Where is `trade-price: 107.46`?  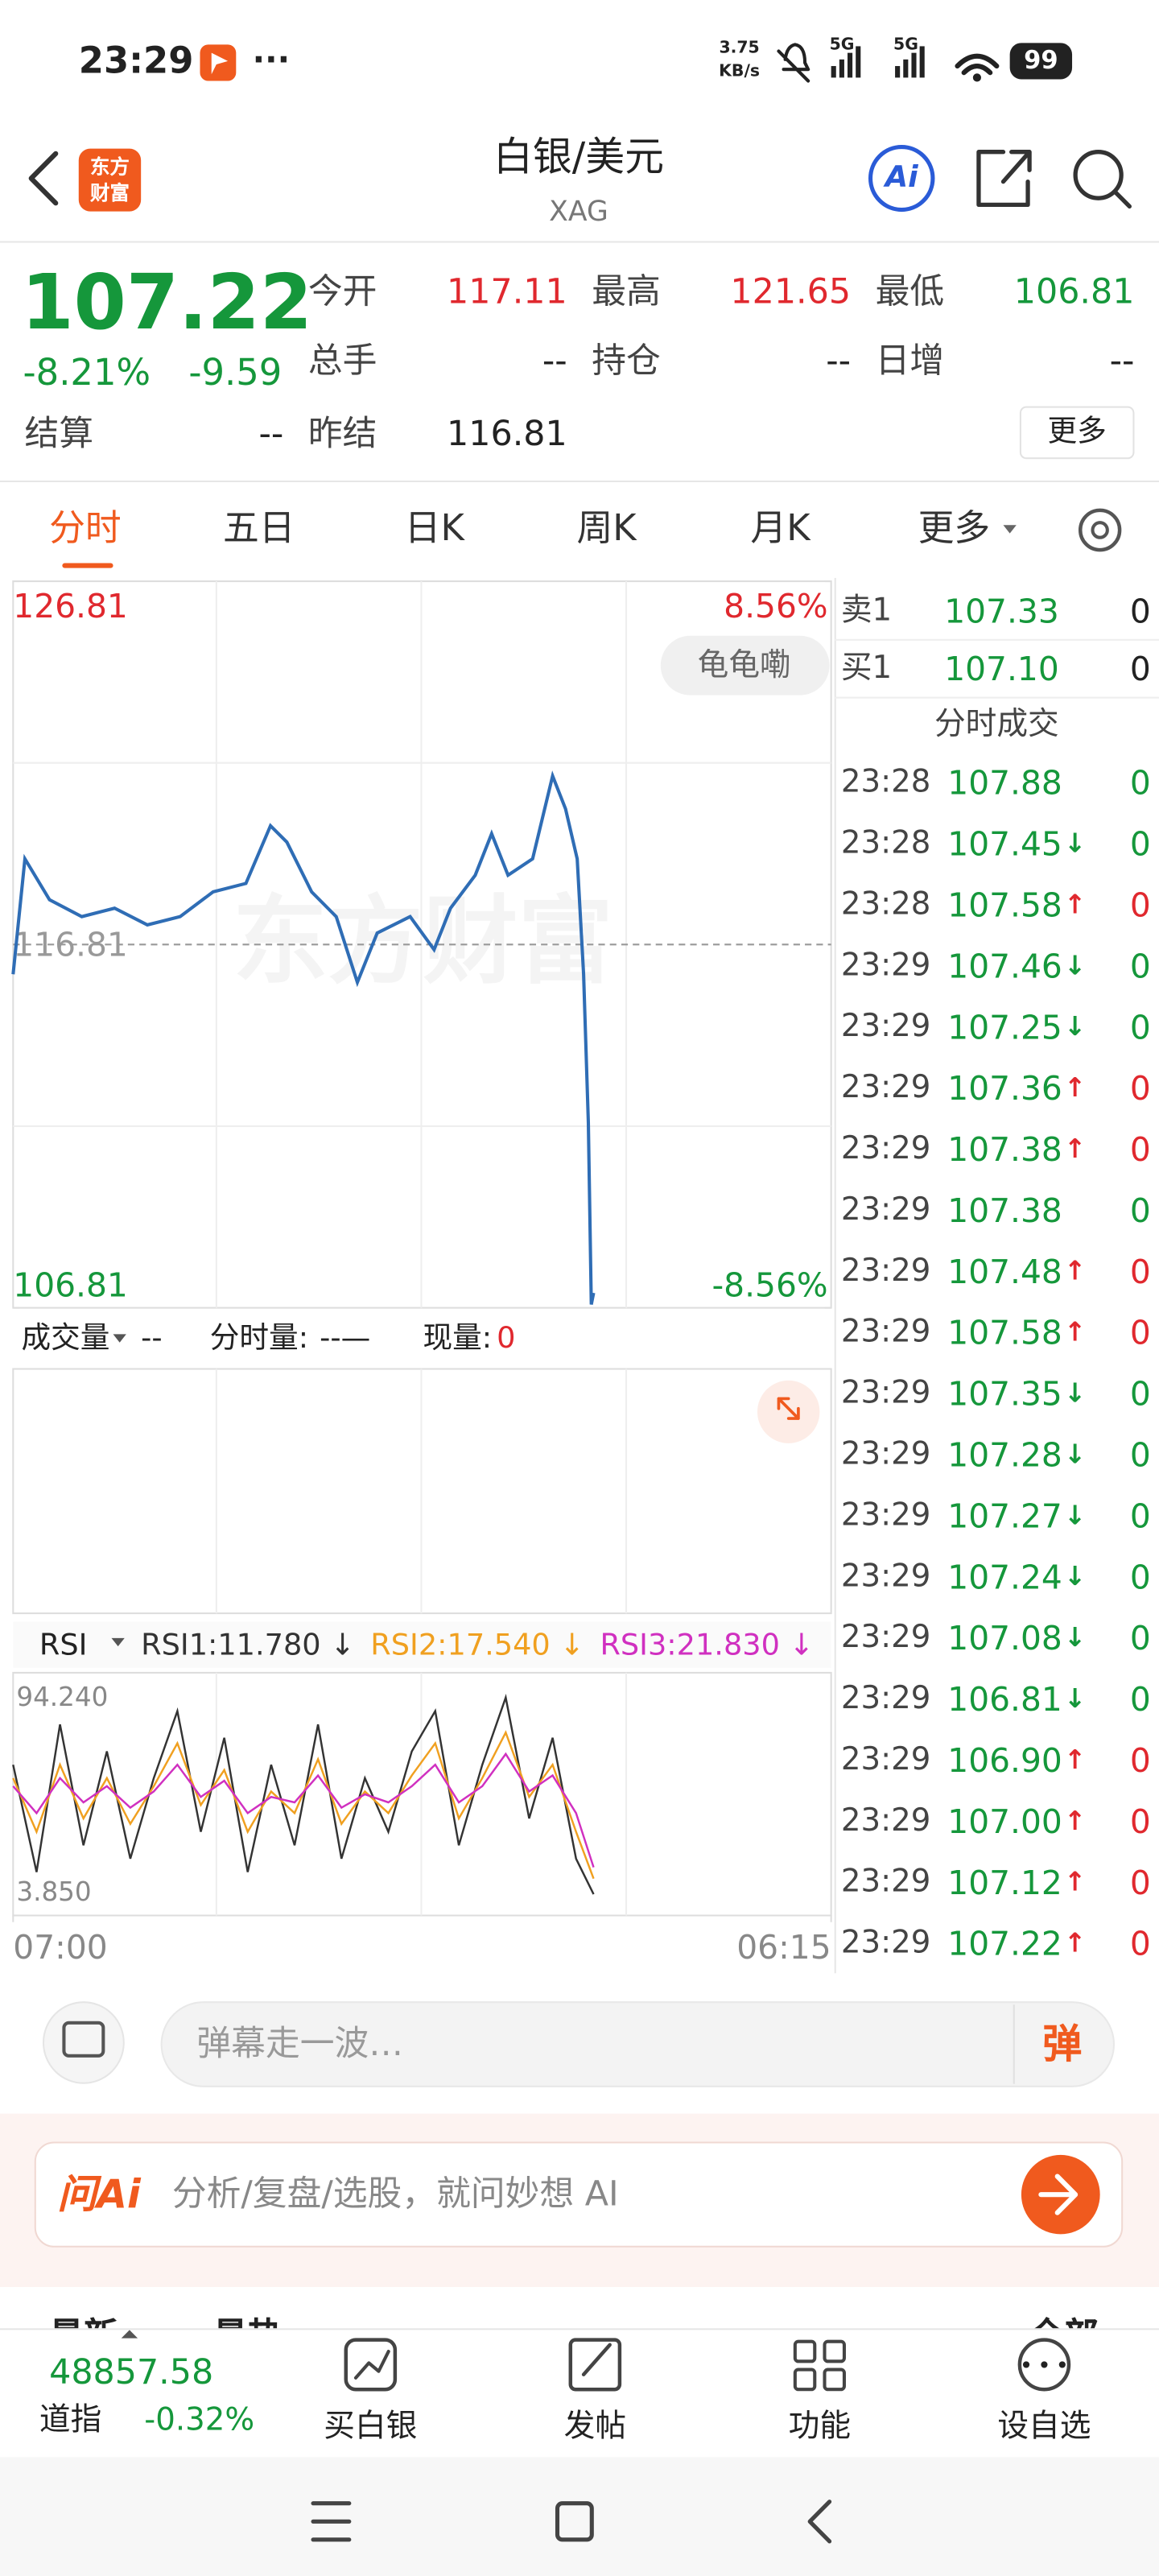
trade-price: 107.46 is located at coordinates (1004, 966).